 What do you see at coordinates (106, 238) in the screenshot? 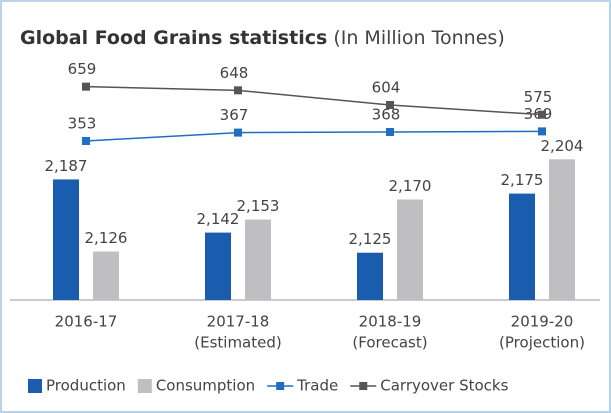
I see `bar-value-label: 2,126` at bounding box center [106, 238].